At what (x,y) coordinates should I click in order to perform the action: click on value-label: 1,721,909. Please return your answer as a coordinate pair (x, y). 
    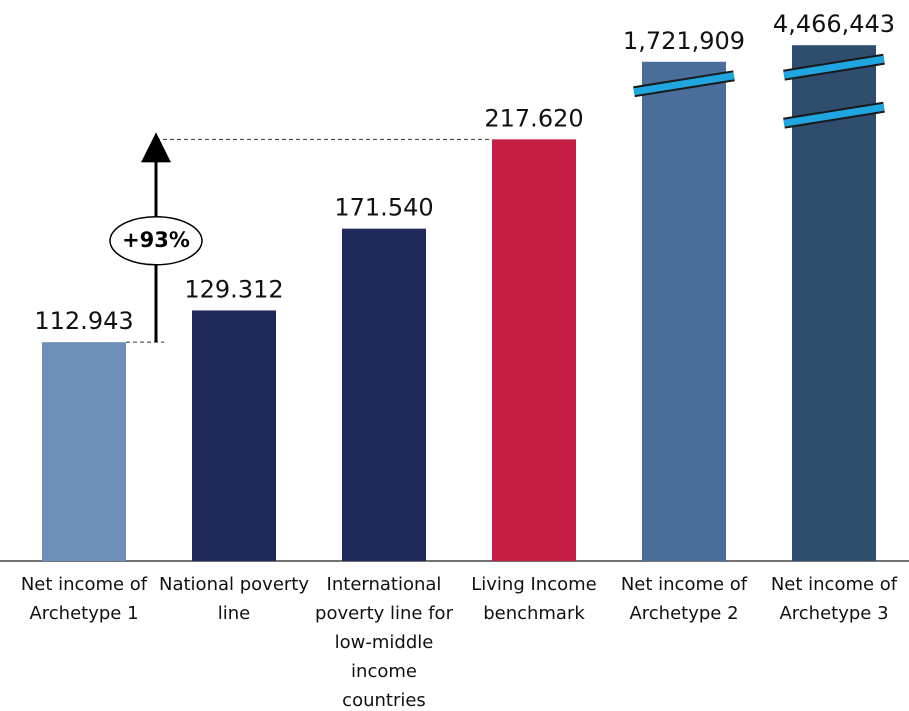
    Looking at the image, I should click on (684, 41).